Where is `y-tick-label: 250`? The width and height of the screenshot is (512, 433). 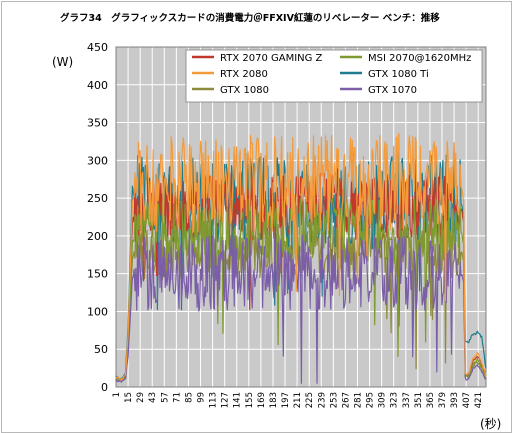
y-tick-label: 250 is located at coordinates (97, 198).